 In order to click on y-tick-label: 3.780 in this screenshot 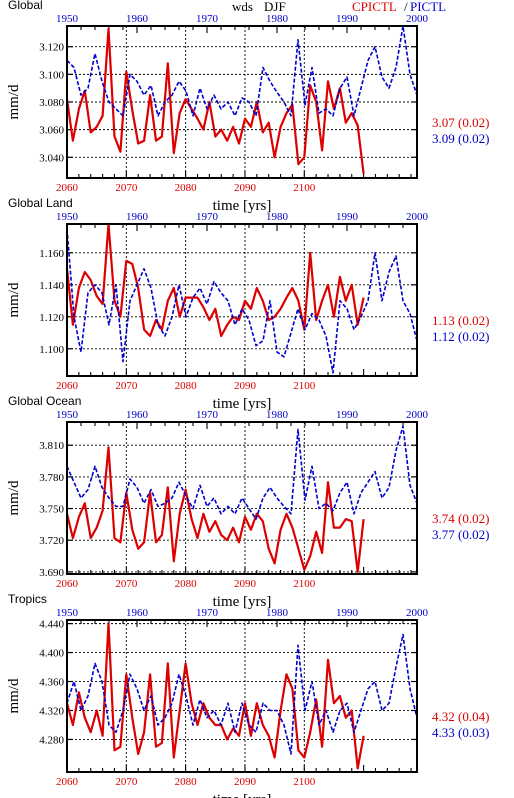, I will do `click(51, 478)`.